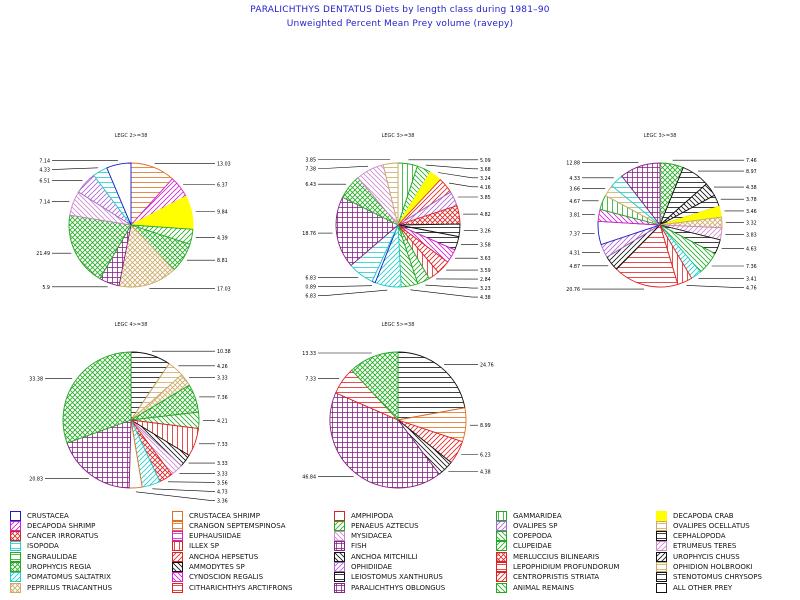 Image resolution: width=800 pixels, height=600 pixels. What do you see at coordinates (485, 170) in the screenshot?
I see `slice-value-label: 3.68` at bounding box center [485, 170].